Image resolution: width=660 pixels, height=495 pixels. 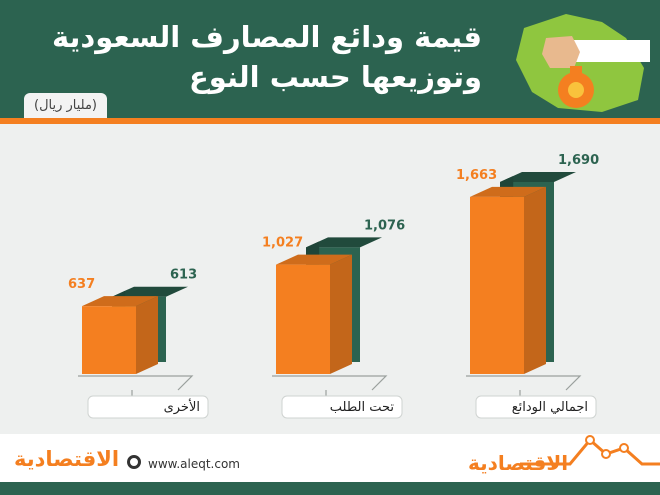 I want to click on trend-line-icon, so click(x=590, y=450).